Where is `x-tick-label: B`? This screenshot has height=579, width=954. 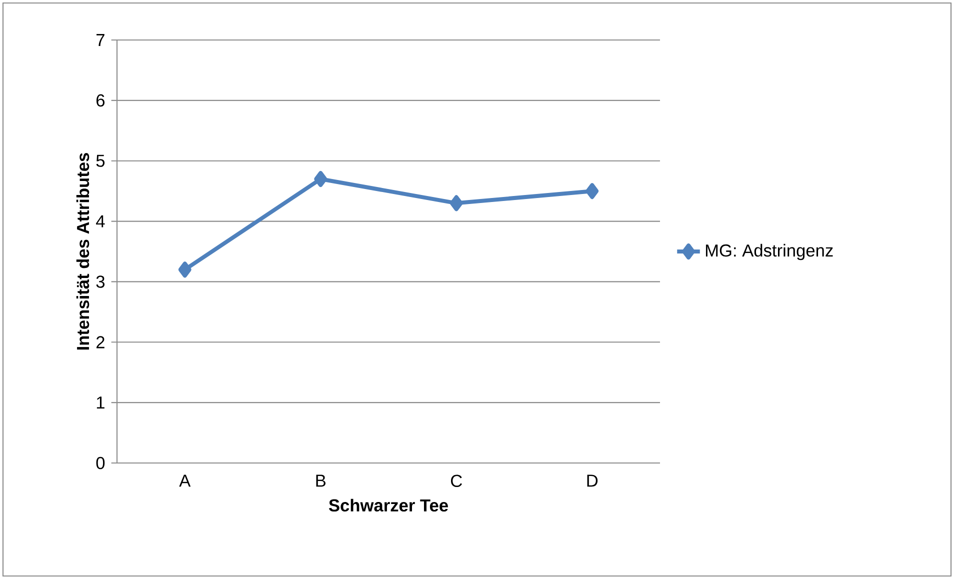
x-tick-label: B is located at coordinates (321, 480).